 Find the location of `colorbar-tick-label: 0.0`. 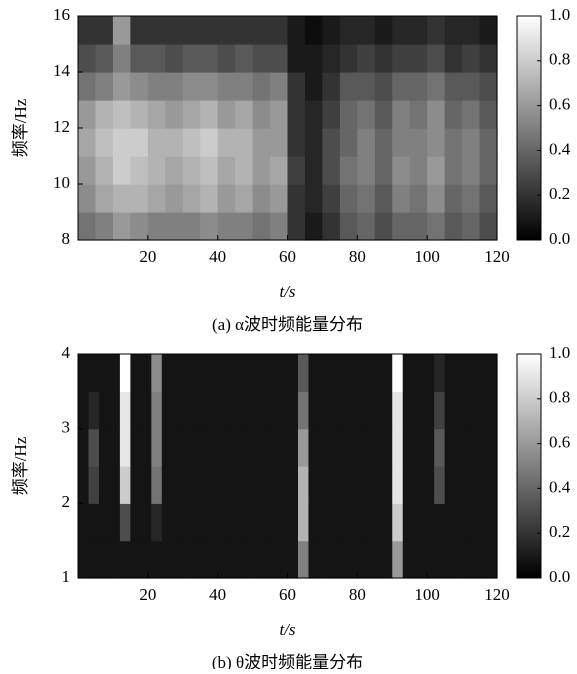

colorbar-tick-label: 0.0 is located at coordinates (559, 238).